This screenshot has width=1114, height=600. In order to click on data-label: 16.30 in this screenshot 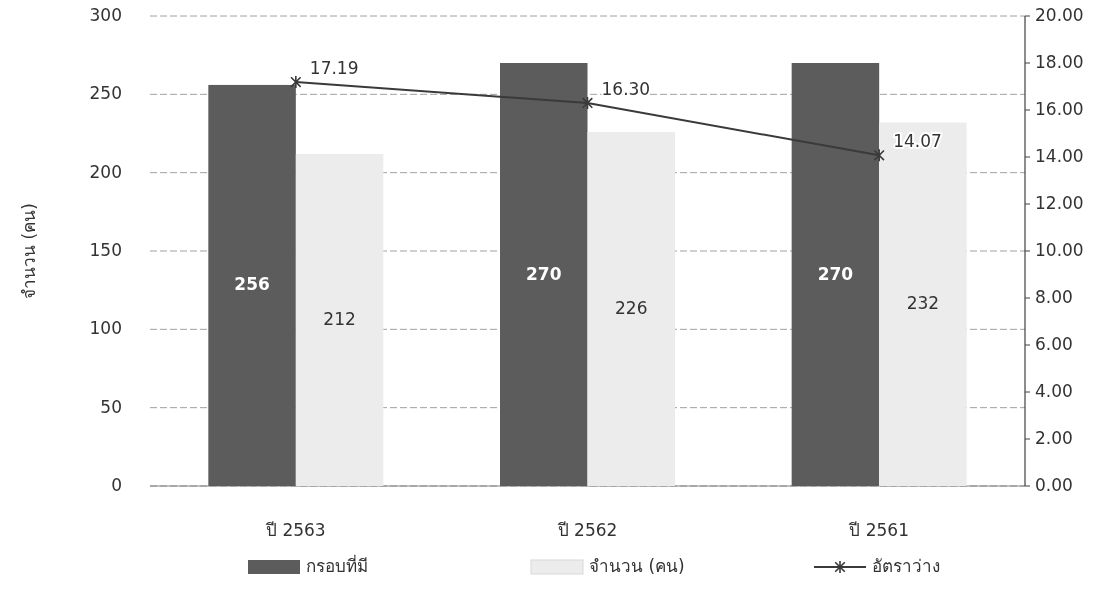, I will do `click(626, 88)`.